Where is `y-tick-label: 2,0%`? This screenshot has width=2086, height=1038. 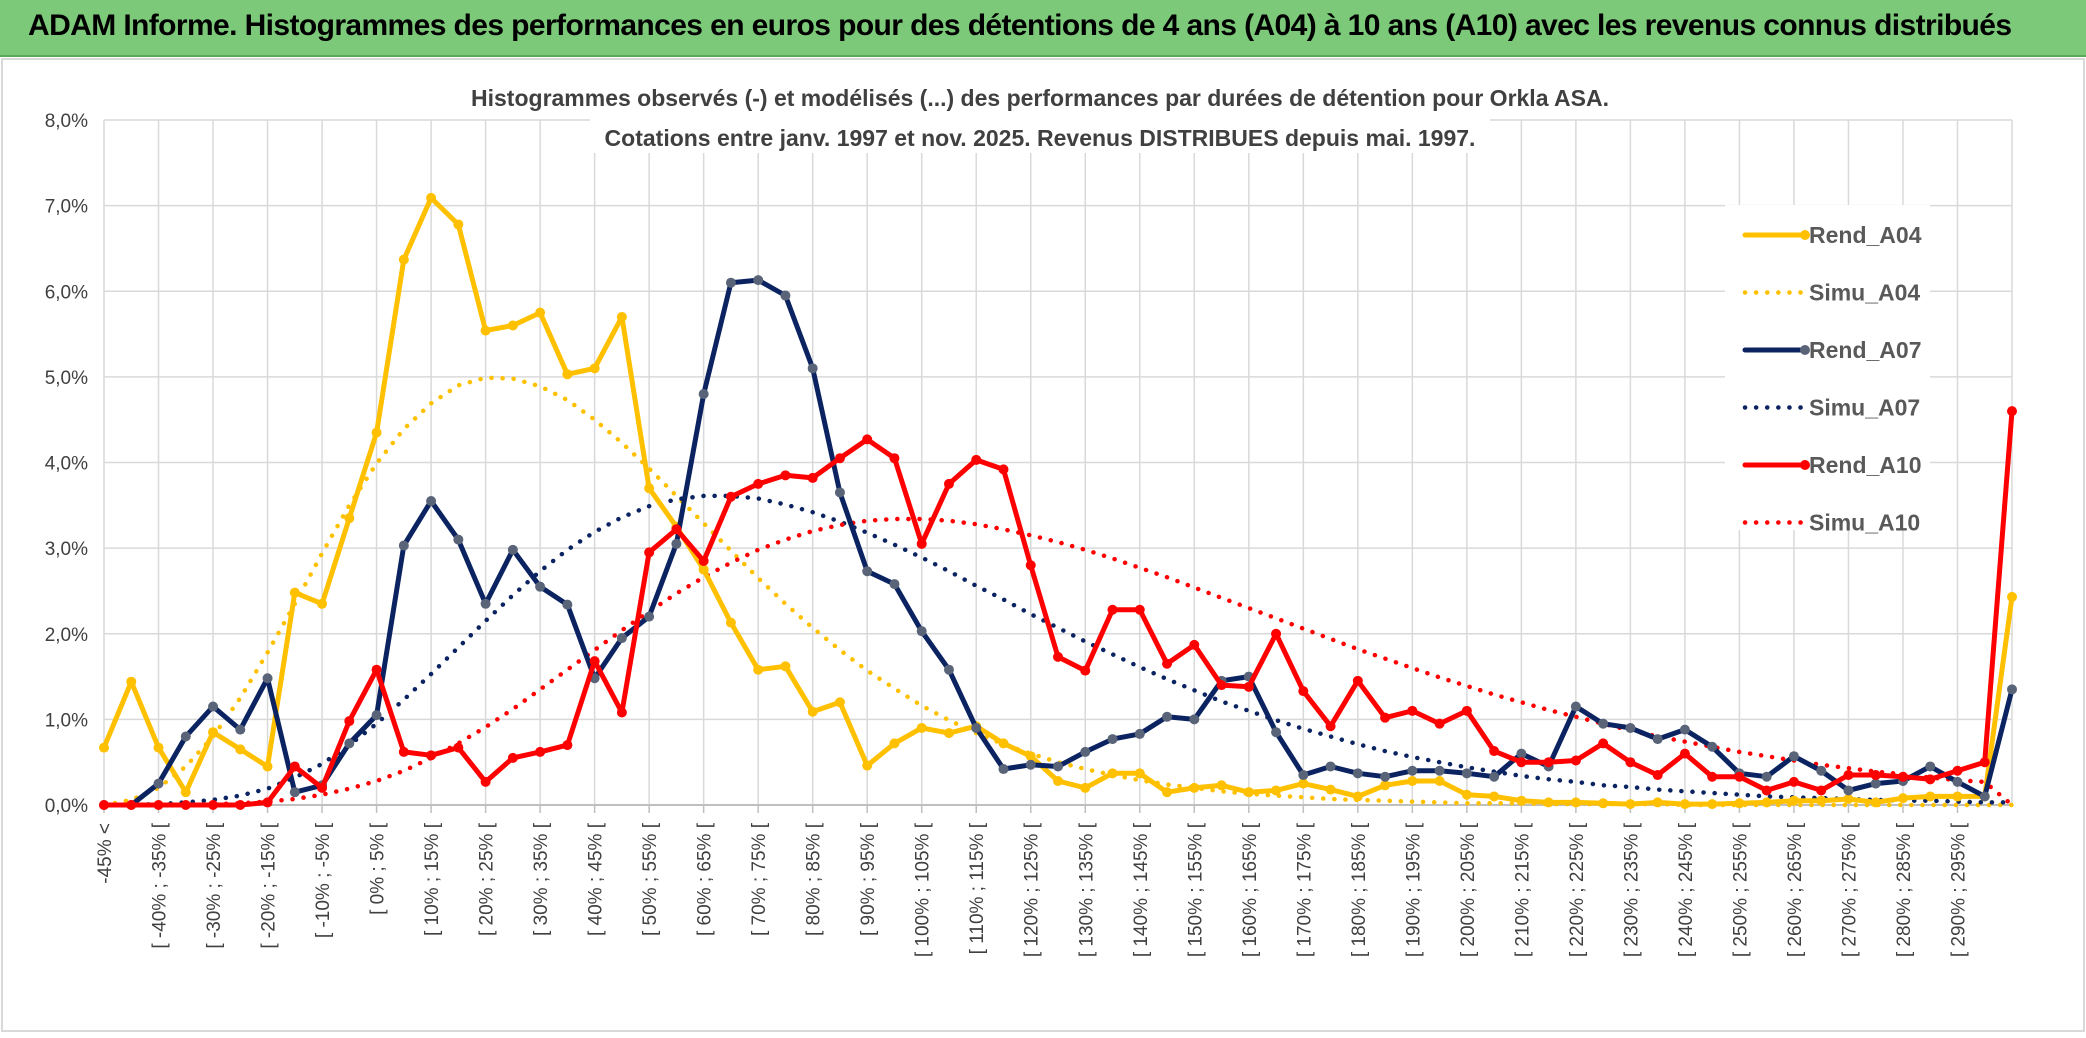 y-tick-label: 2,0% is located at coordinates (66, 635).